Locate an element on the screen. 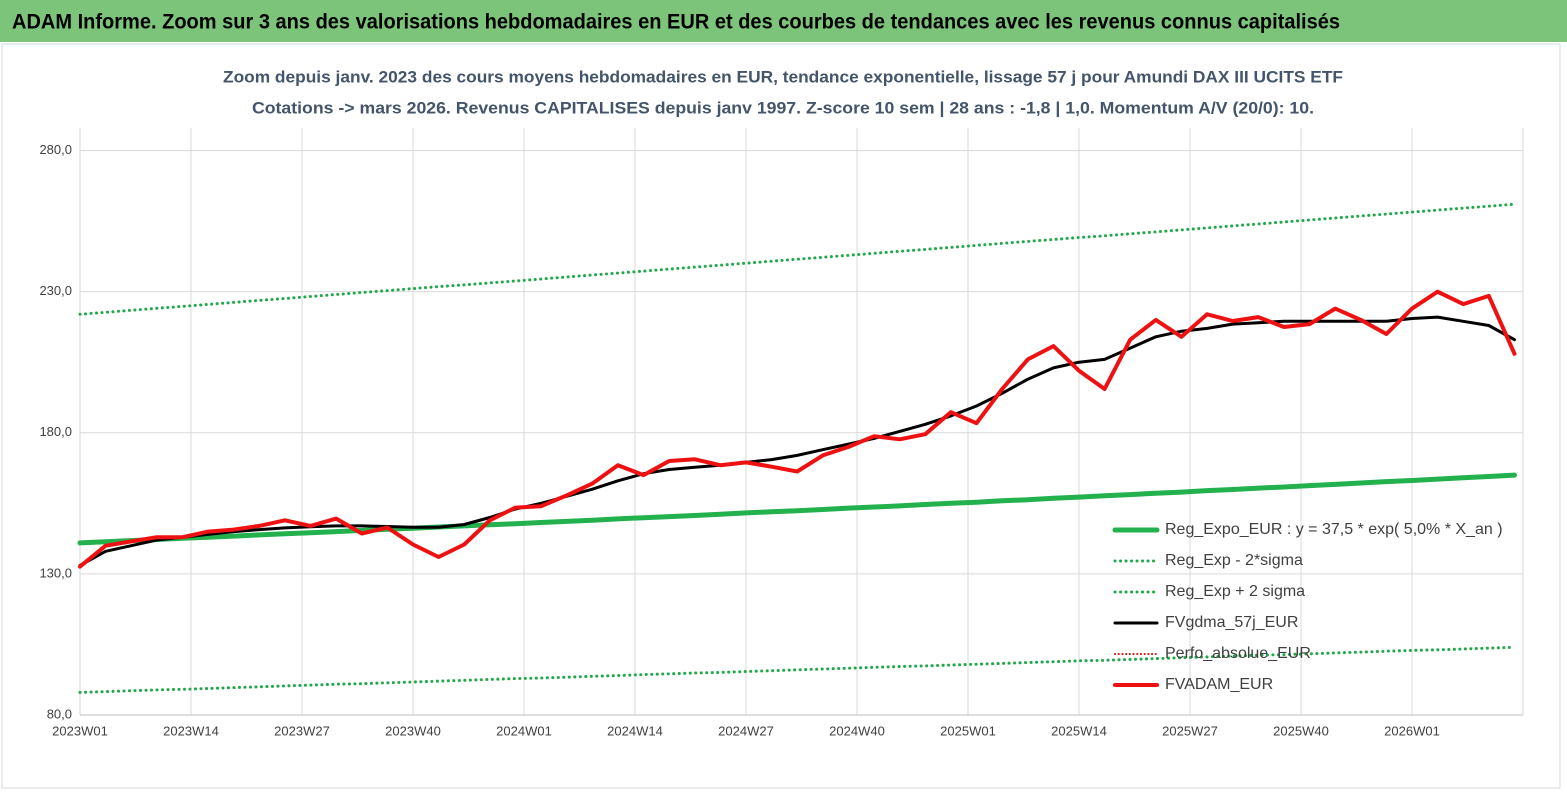  y-tick-label: 280,0 is located at coordinates (55, 149).